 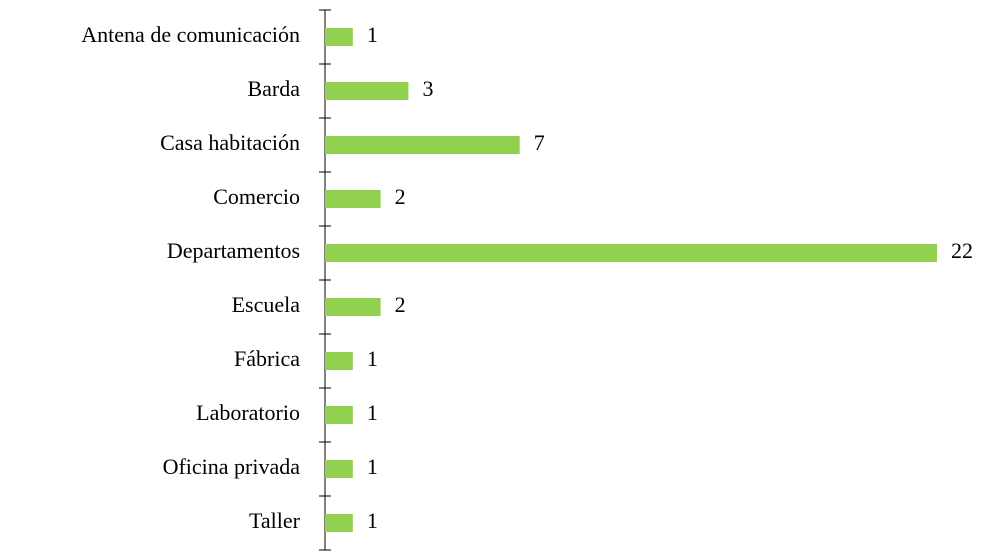 I want to click on y-tick-label: Comercio, so click(x=256, y=196).